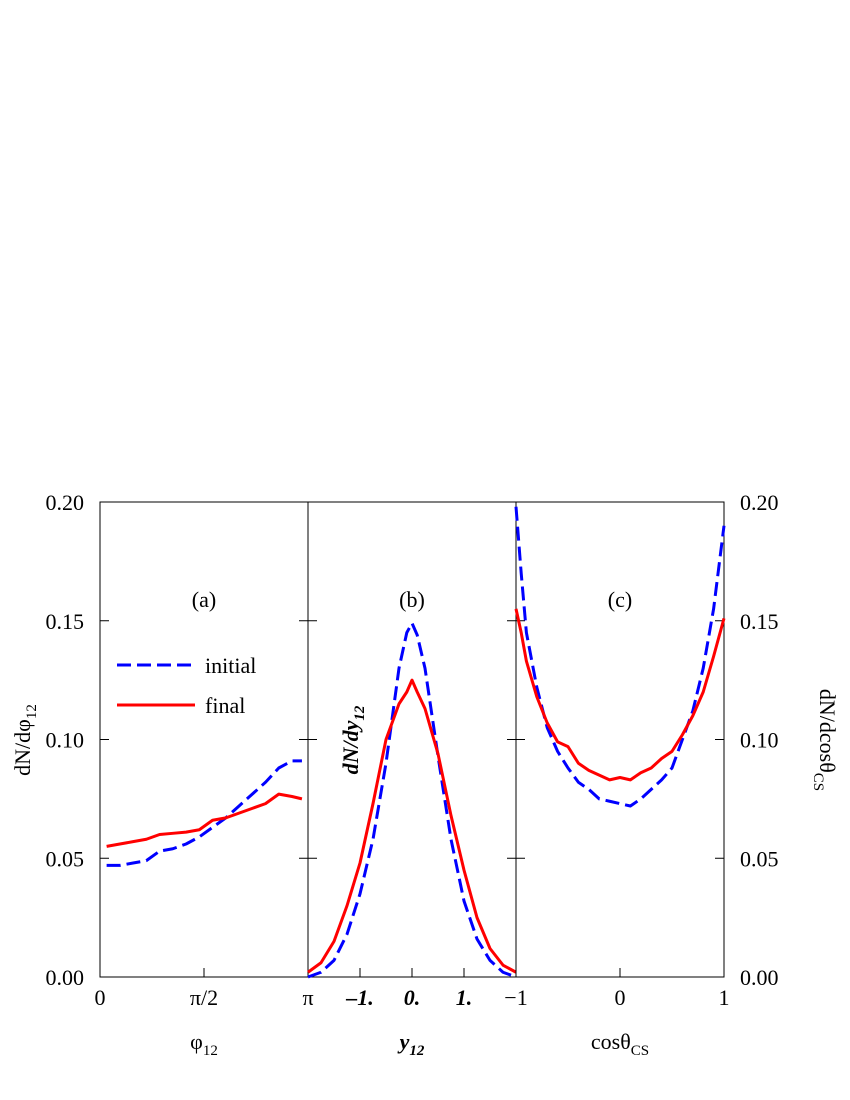 The width and height of the screenshot is (850, 1100). I want to click on x-tick-label: π/2, so click(204, 997).